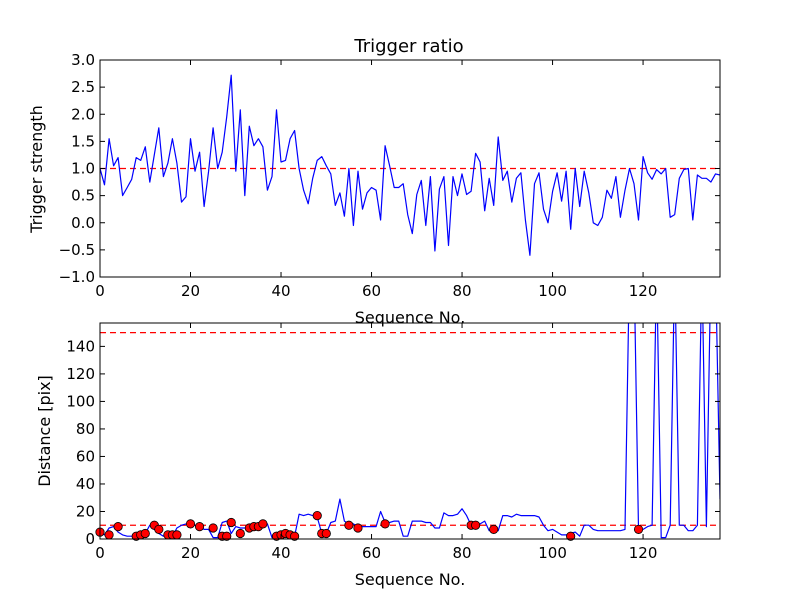 The width and height of the screenshot is (800, 600). Describe the element at coordinates (552, 291) in the screenshot. I see `top-x-tick-label: 100` at that location.